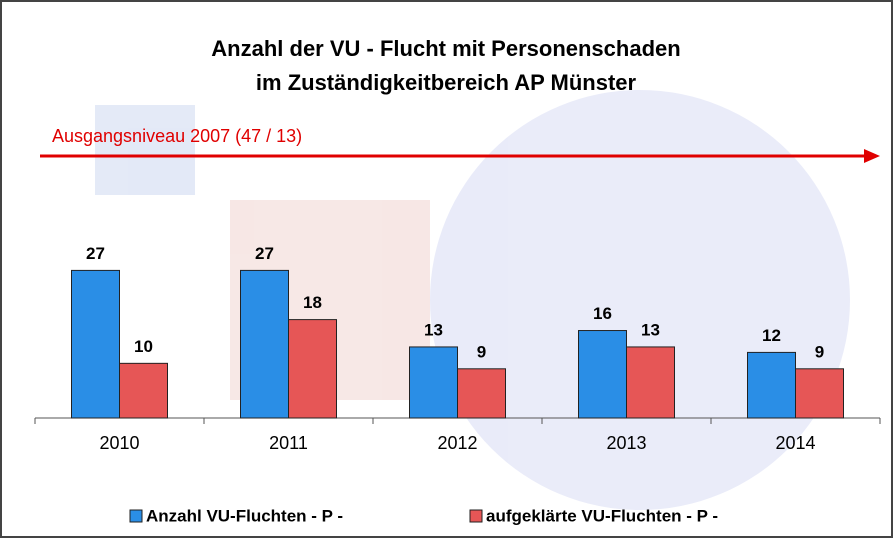 This screenshot has width=893, height=538. What do you see at coordinates (177, 136) in the screenshot?
I see `annotation: Ausgangsniveau 2007 (47 / 13)` at bounding box center [177, 136].